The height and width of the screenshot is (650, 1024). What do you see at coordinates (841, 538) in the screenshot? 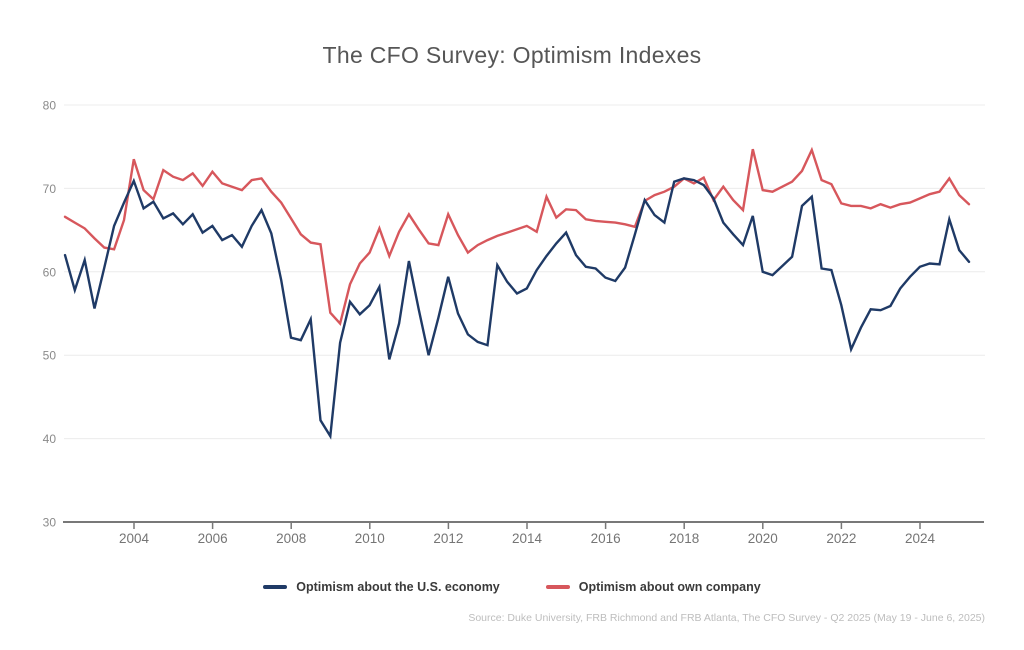
I see `x-tick-label: 2022` at bounding box center [841, 538].